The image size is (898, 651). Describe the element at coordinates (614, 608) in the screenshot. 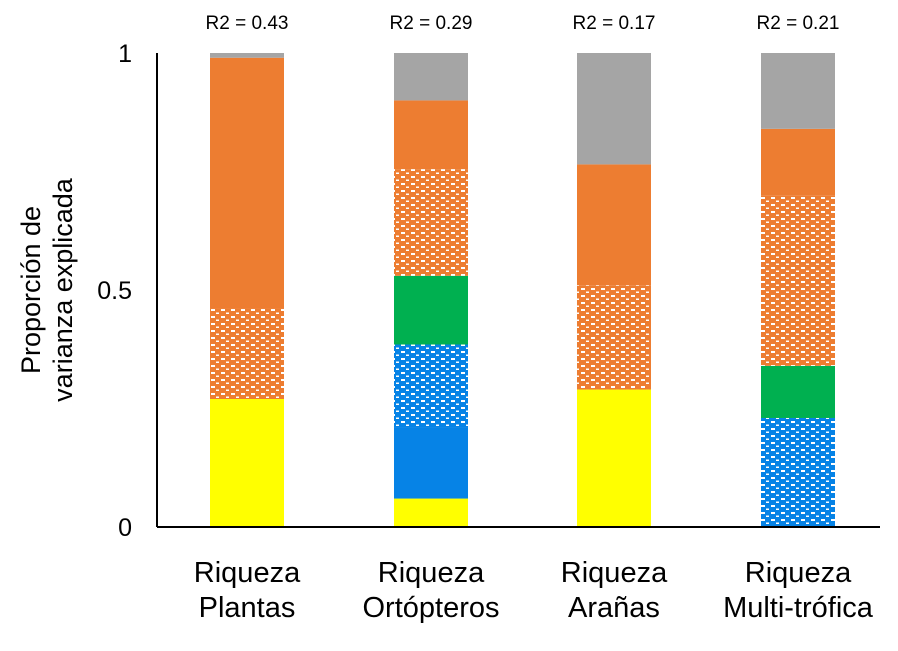

I see `x-tick-label: Arañas` at that location.